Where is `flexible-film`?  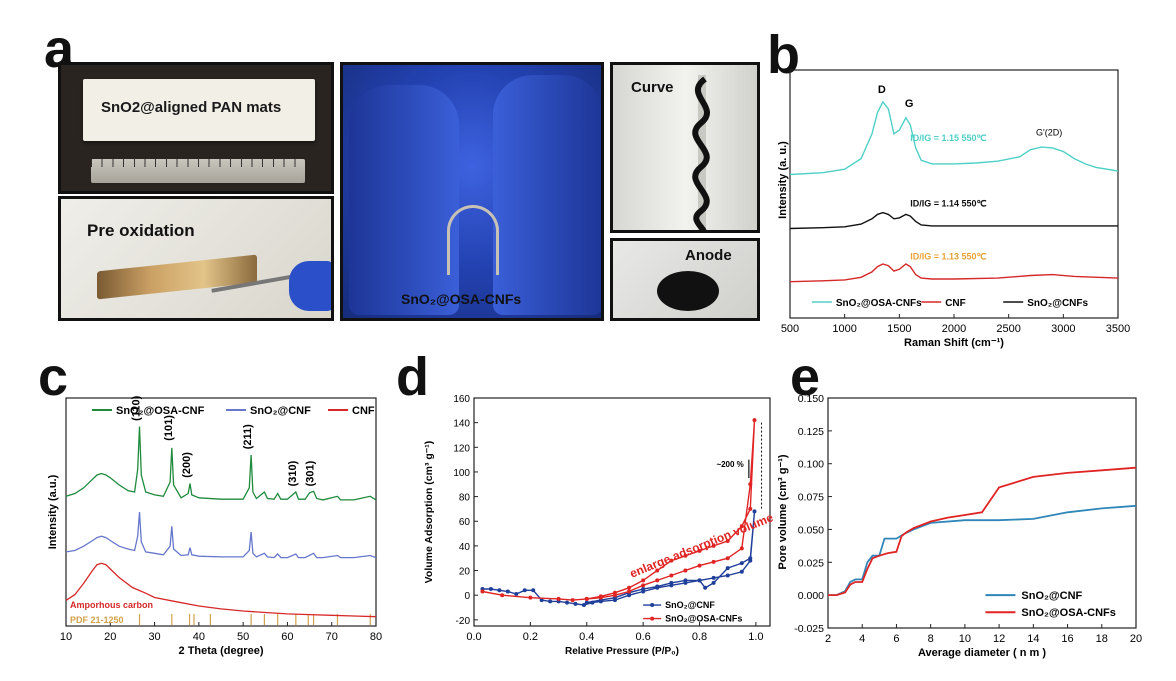
flexible-film is located at coordinates (473, 240).